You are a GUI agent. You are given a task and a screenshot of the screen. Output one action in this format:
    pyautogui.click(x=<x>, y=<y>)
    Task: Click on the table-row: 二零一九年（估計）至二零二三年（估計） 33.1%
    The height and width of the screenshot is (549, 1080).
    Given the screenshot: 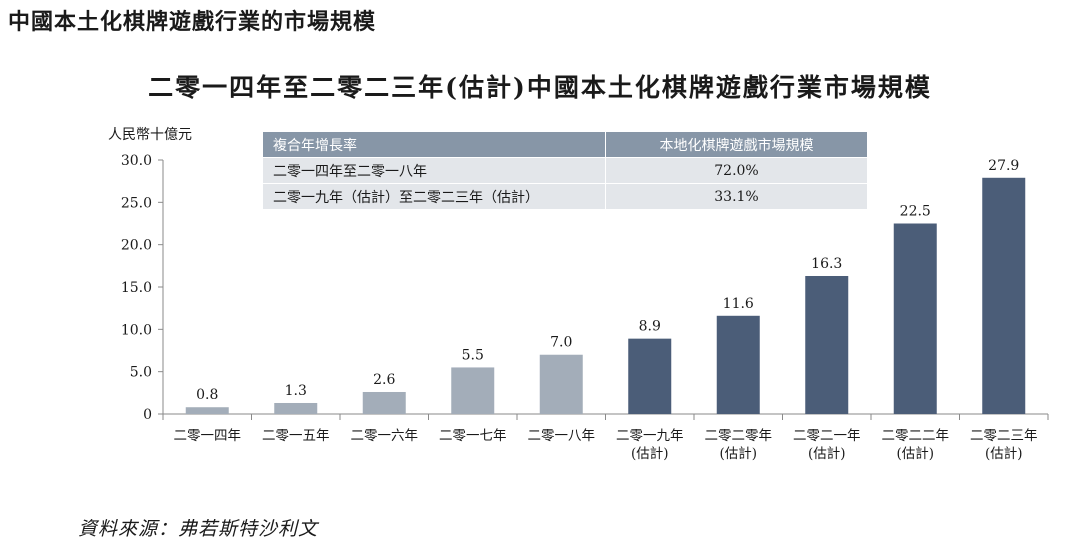 What is the action you would take?
    pyautogui.click(x=565, y=196)
    